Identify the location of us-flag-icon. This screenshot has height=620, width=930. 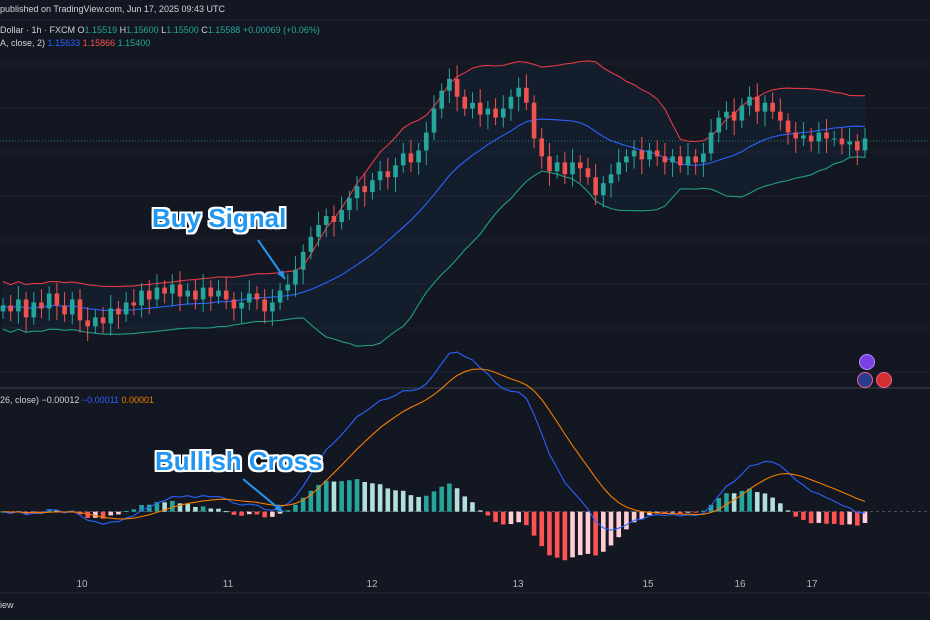
(884, 380).